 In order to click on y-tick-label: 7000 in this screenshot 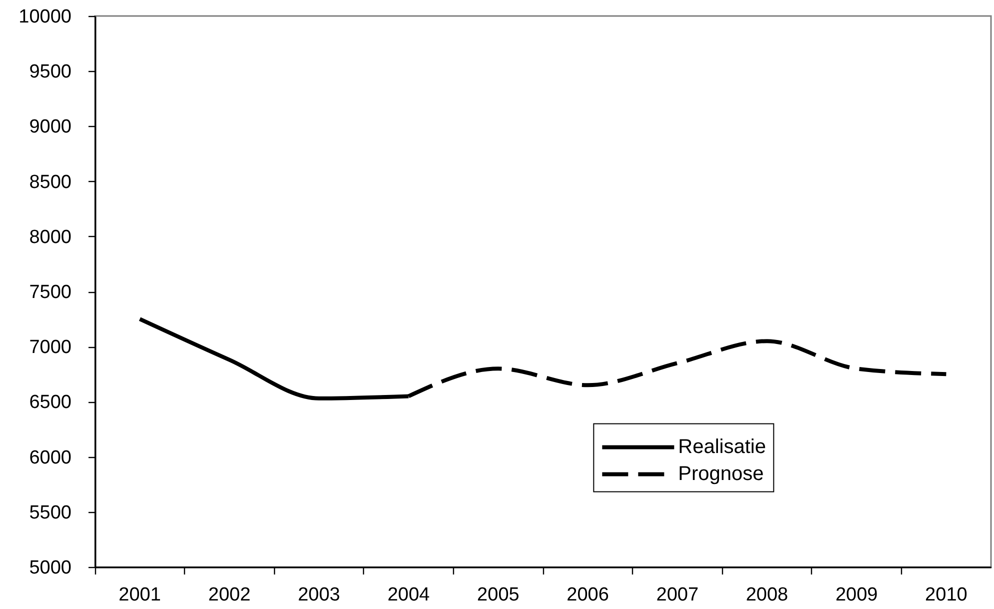, I will do `click(50, 347)`.